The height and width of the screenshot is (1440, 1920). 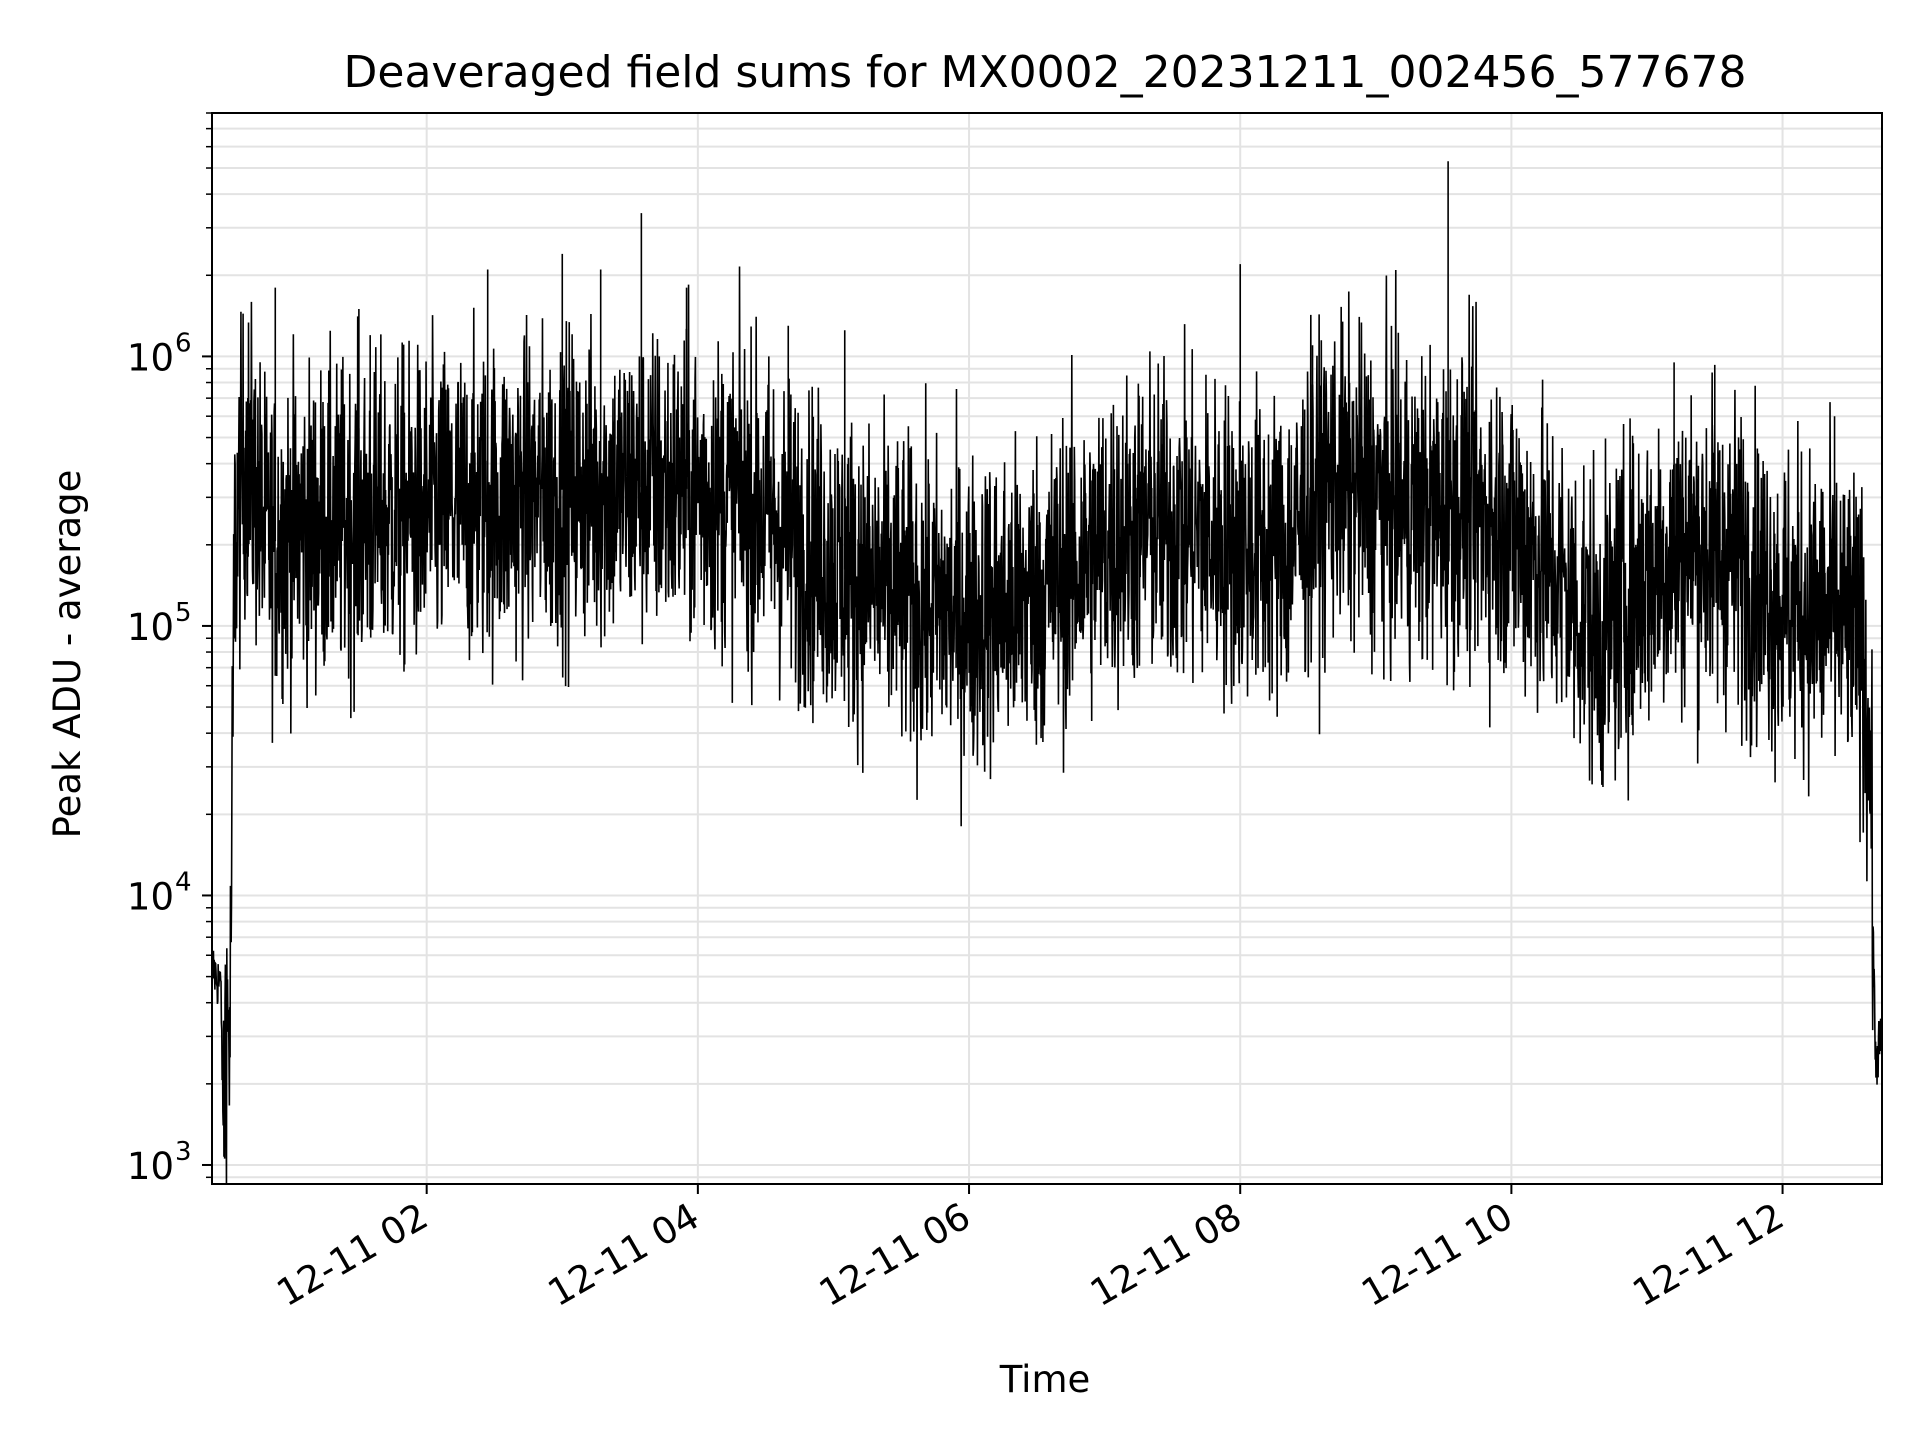 What do you see at coordinates (183, 613) in the screenshot?
I see `y-tick-exponent: 5` at bounding box center [183, 613].